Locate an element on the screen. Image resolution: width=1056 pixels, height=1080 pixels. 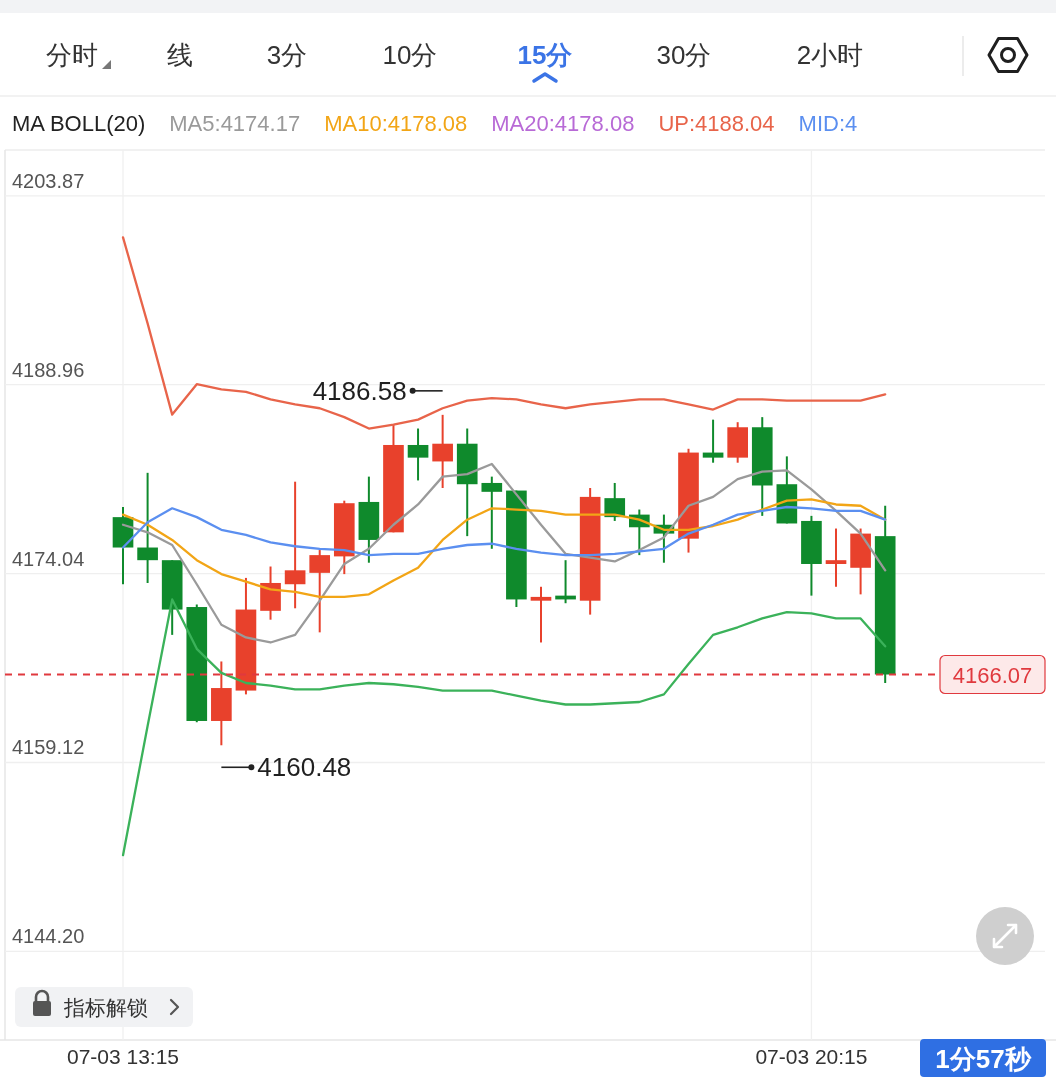
text: MA5:4174.17 is located at coordinates (235, 123).